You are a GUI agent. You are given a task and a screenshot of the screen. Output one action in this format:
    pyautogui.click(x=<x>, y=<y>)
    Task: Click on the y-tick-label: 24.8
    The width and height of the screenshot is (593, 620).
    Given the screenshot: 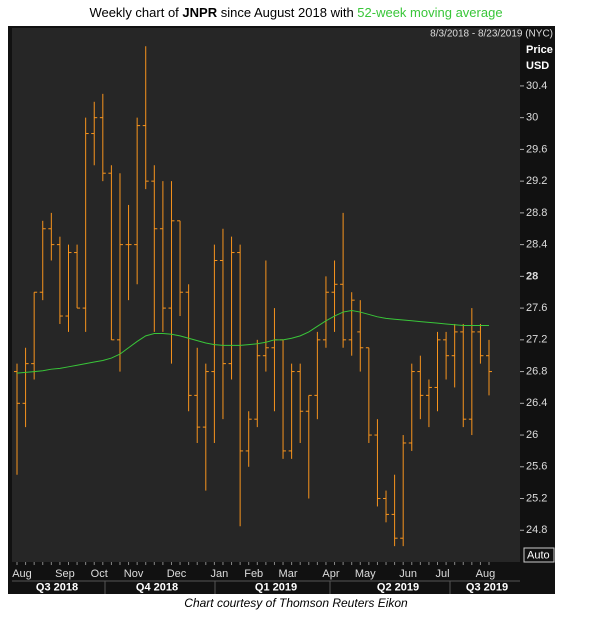 What is the action you would take?
    pyautogui.click(x=536, y=530)
    